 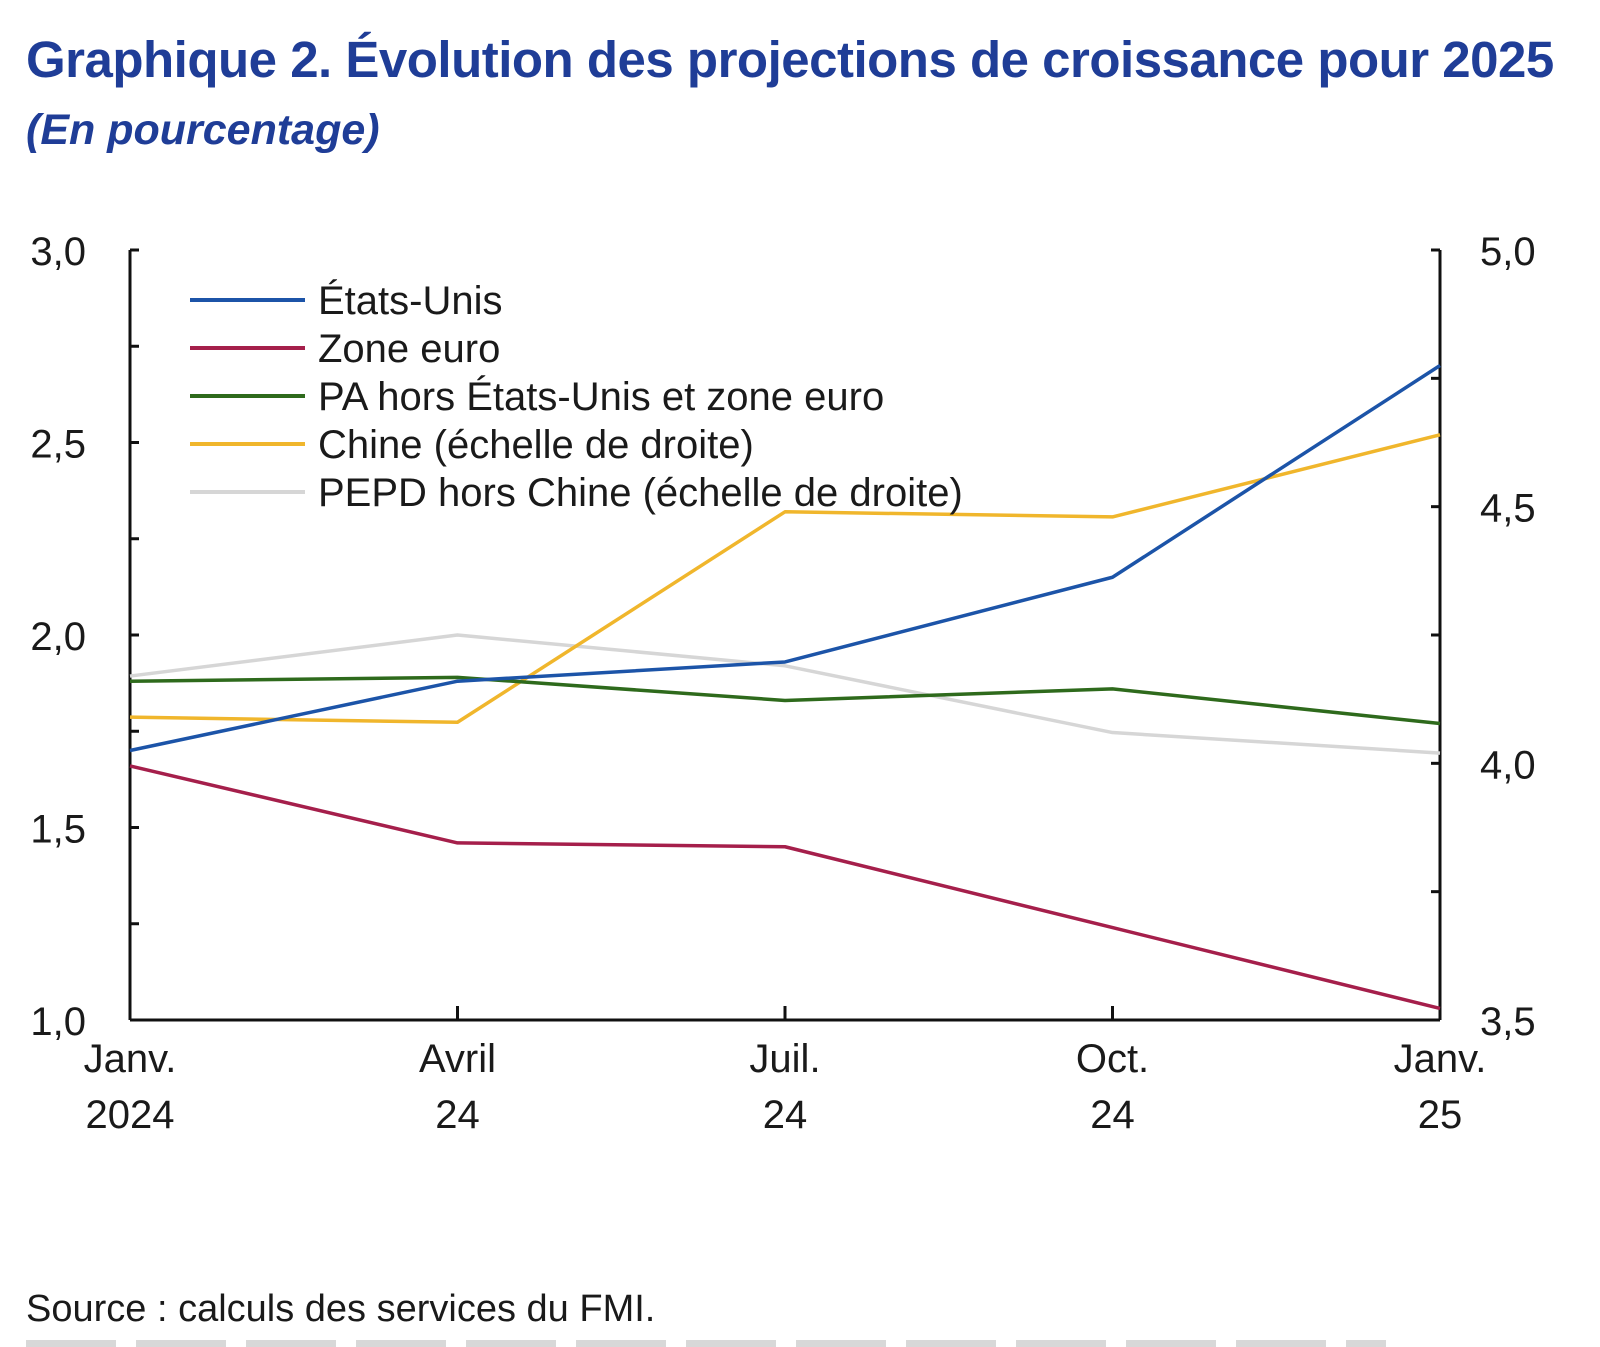 I want to click on legend-label: PEPD hors Chine (échelle de droite), so click(x=640, y=493).